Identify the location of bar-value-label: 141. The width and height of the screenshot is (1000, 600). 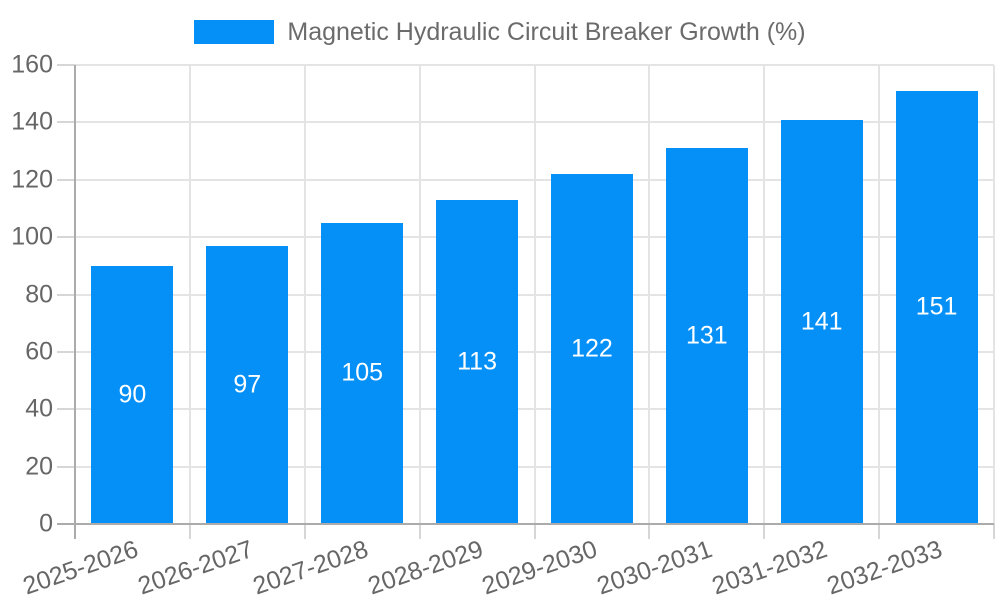
(821, 321).